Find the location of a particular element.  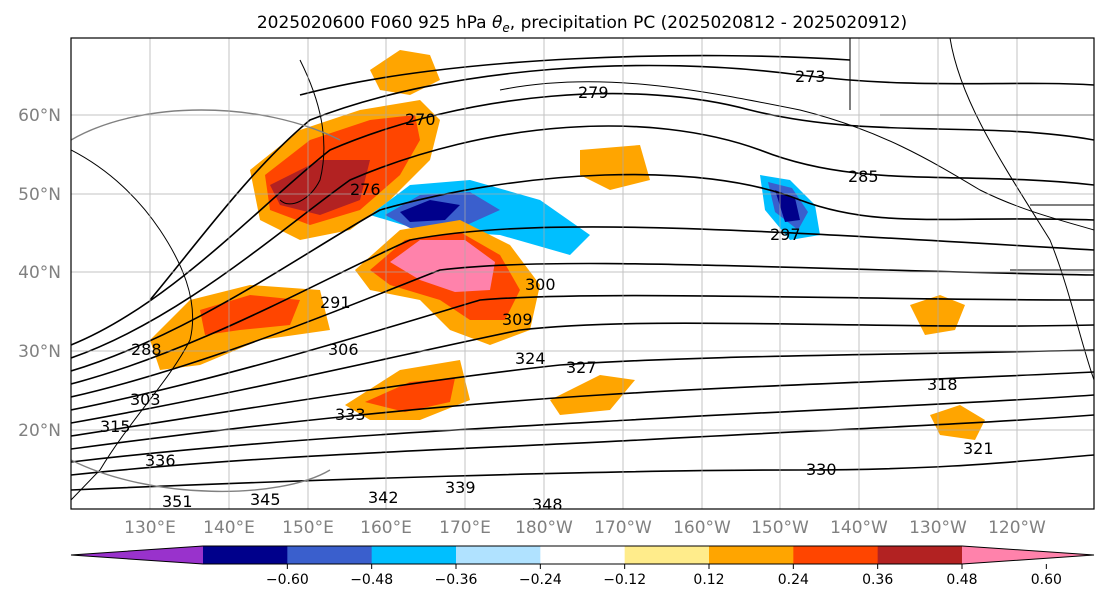

coastline-kamchatka is located at coordinates (302, 132).